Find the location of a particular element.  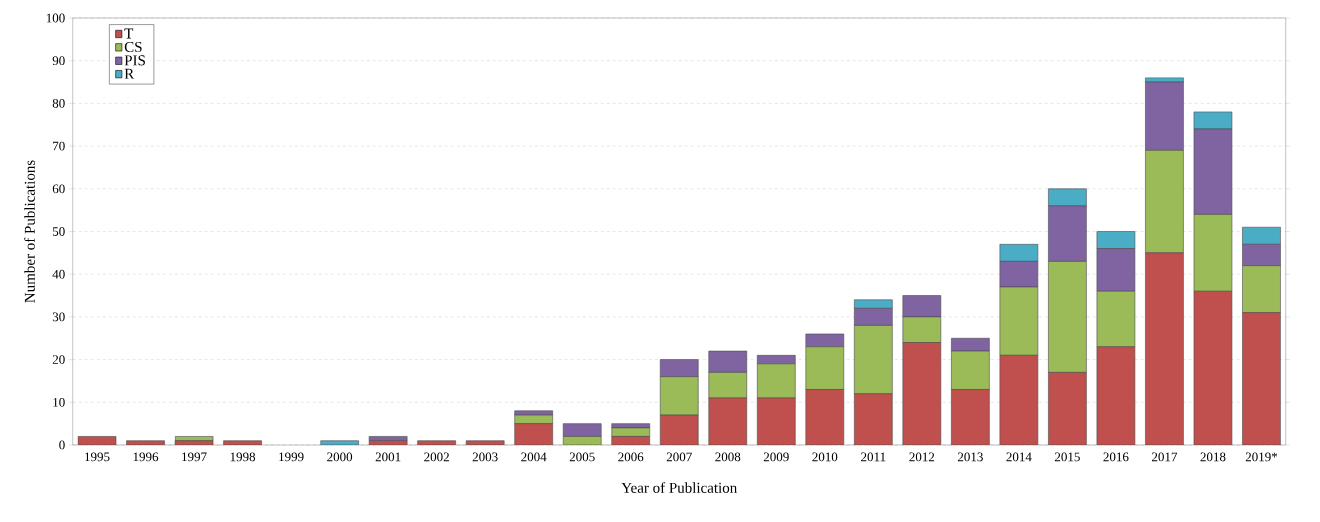

x-tick-label: 2004 is located at coordinates (534, 457).